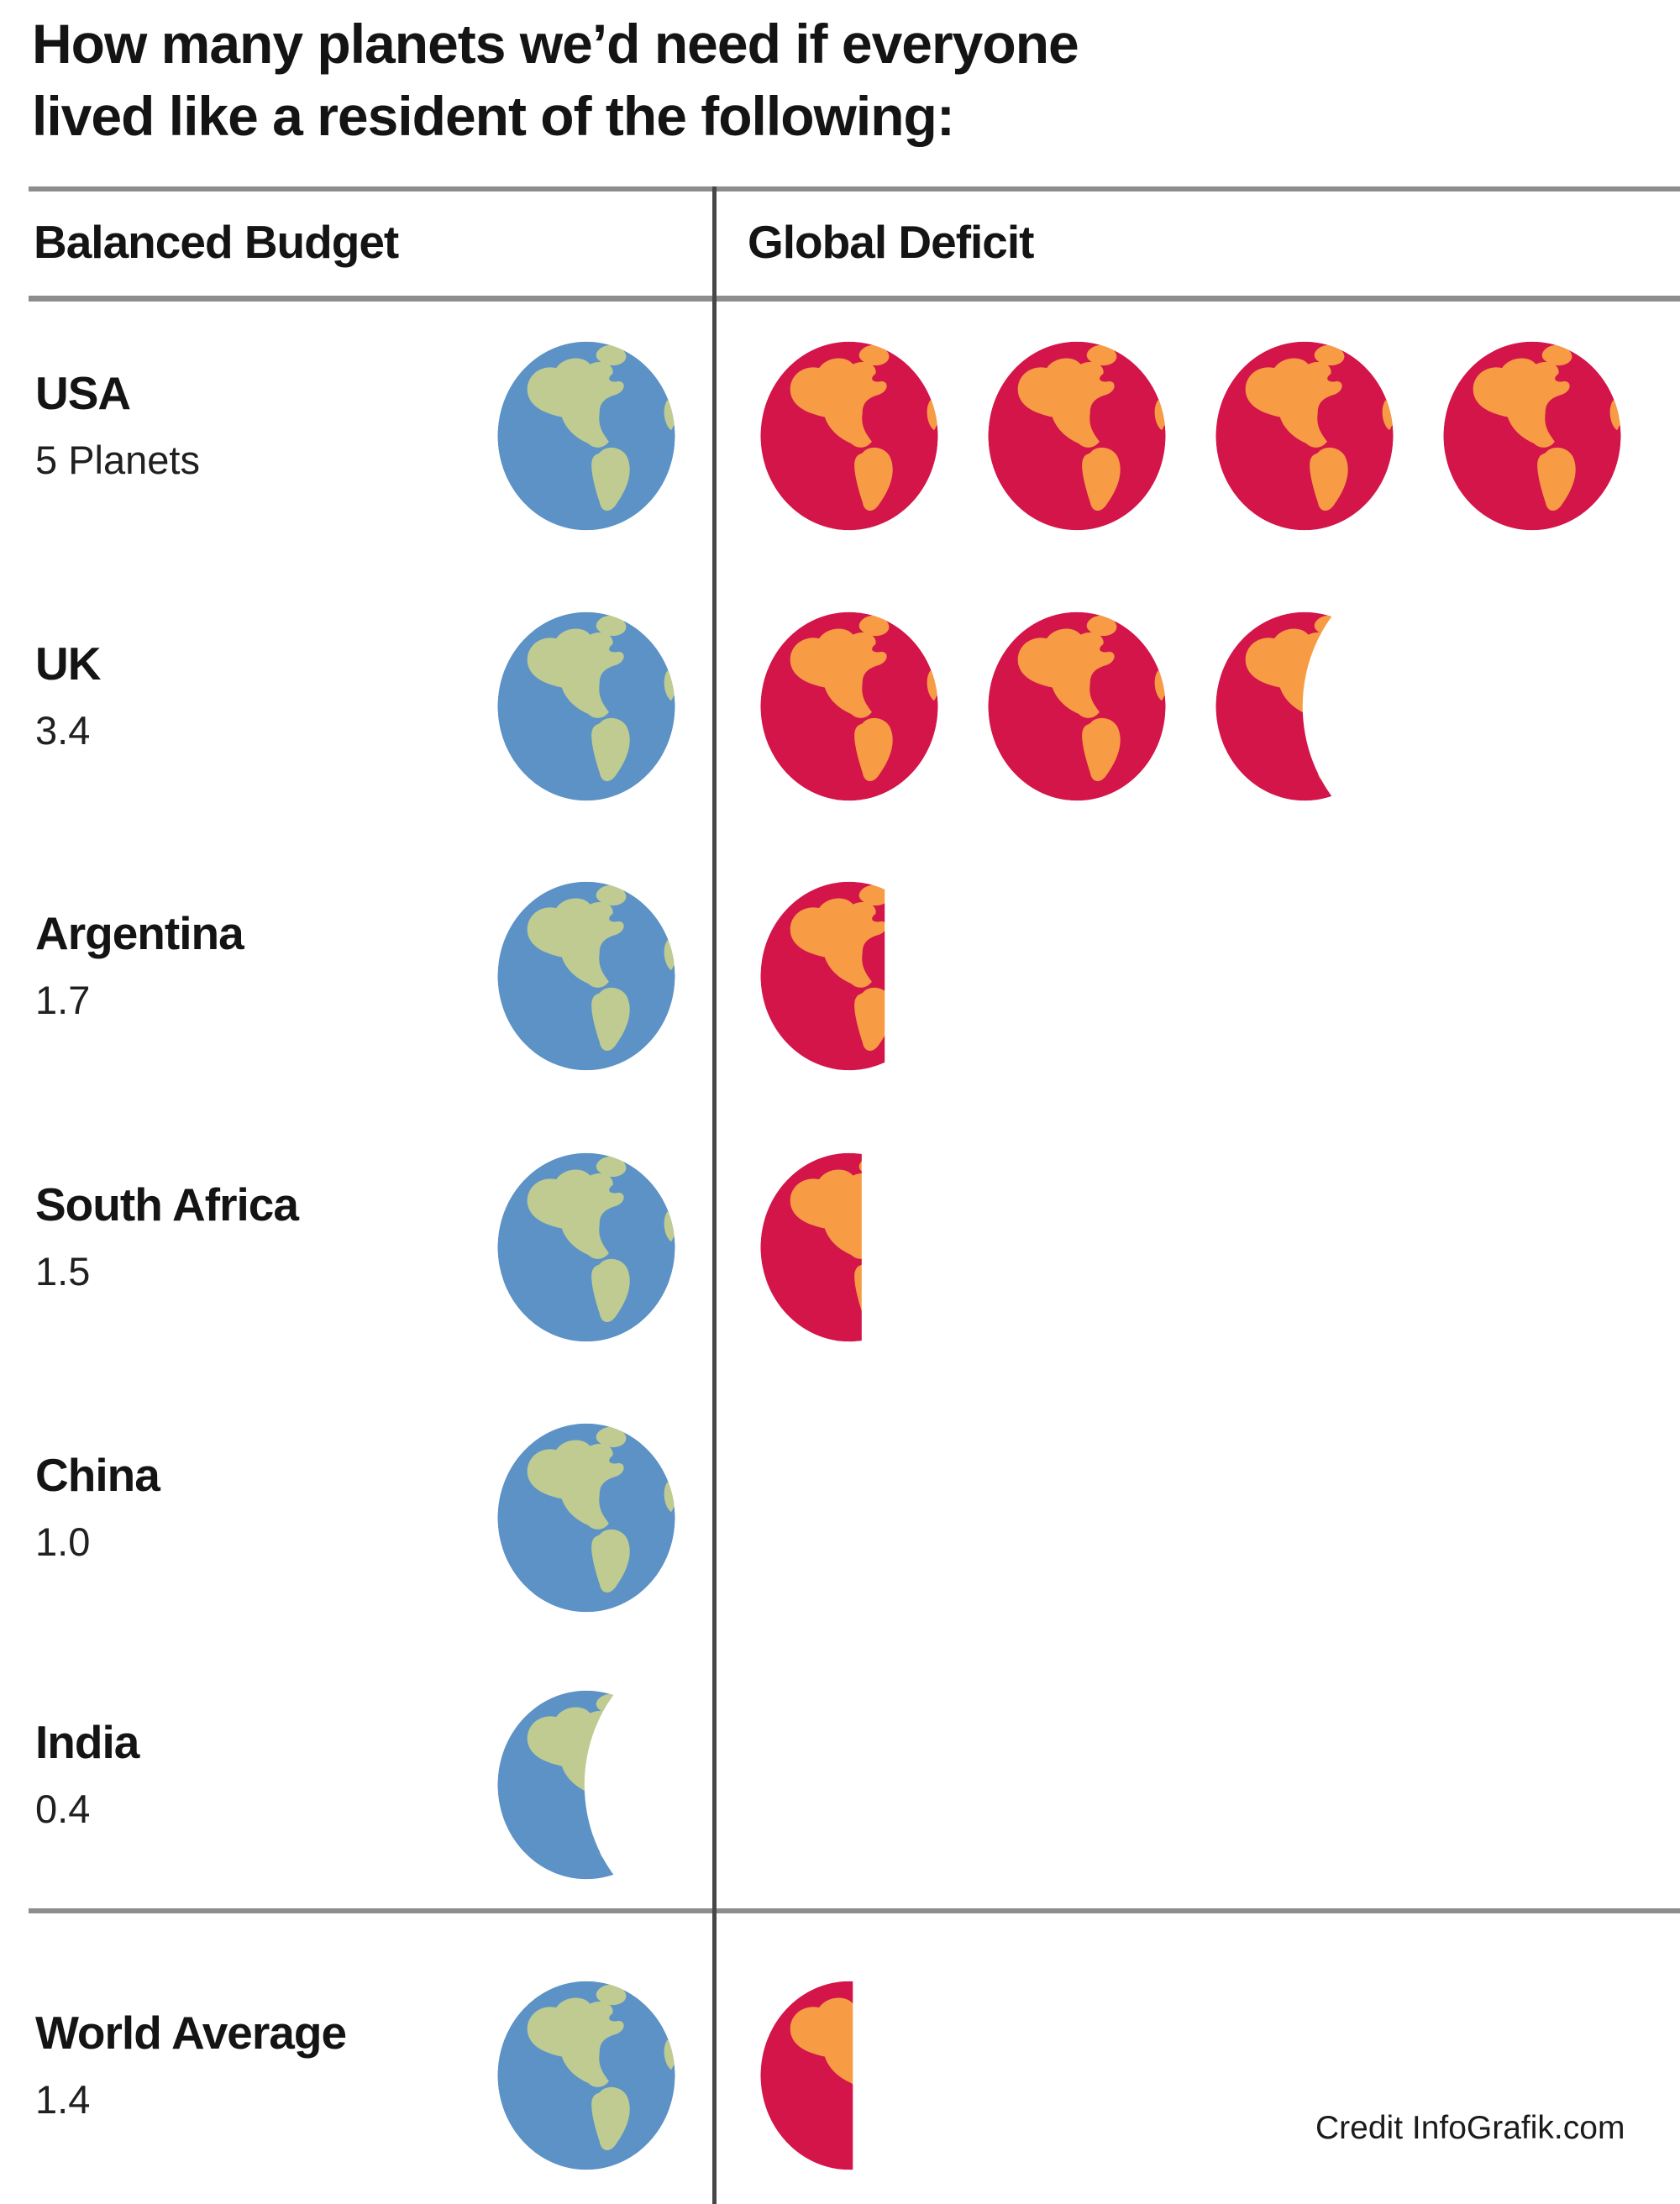 This screenshot has width=1680, height=2204. Describe the element at coordinates (139, 965) in the screenshot. I see `row-label-group: Argentina 1.7` at that location.